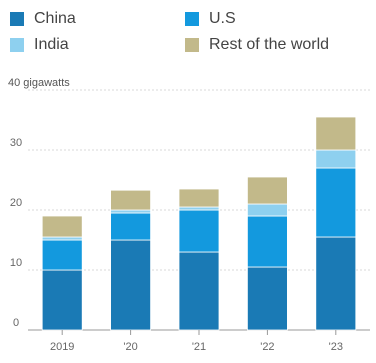 The image size is (376, 363). What do you see at coordinates (222, 18) in the screenshot?
I see `legend-label-us: U.S` at bounding box center [222, 18].